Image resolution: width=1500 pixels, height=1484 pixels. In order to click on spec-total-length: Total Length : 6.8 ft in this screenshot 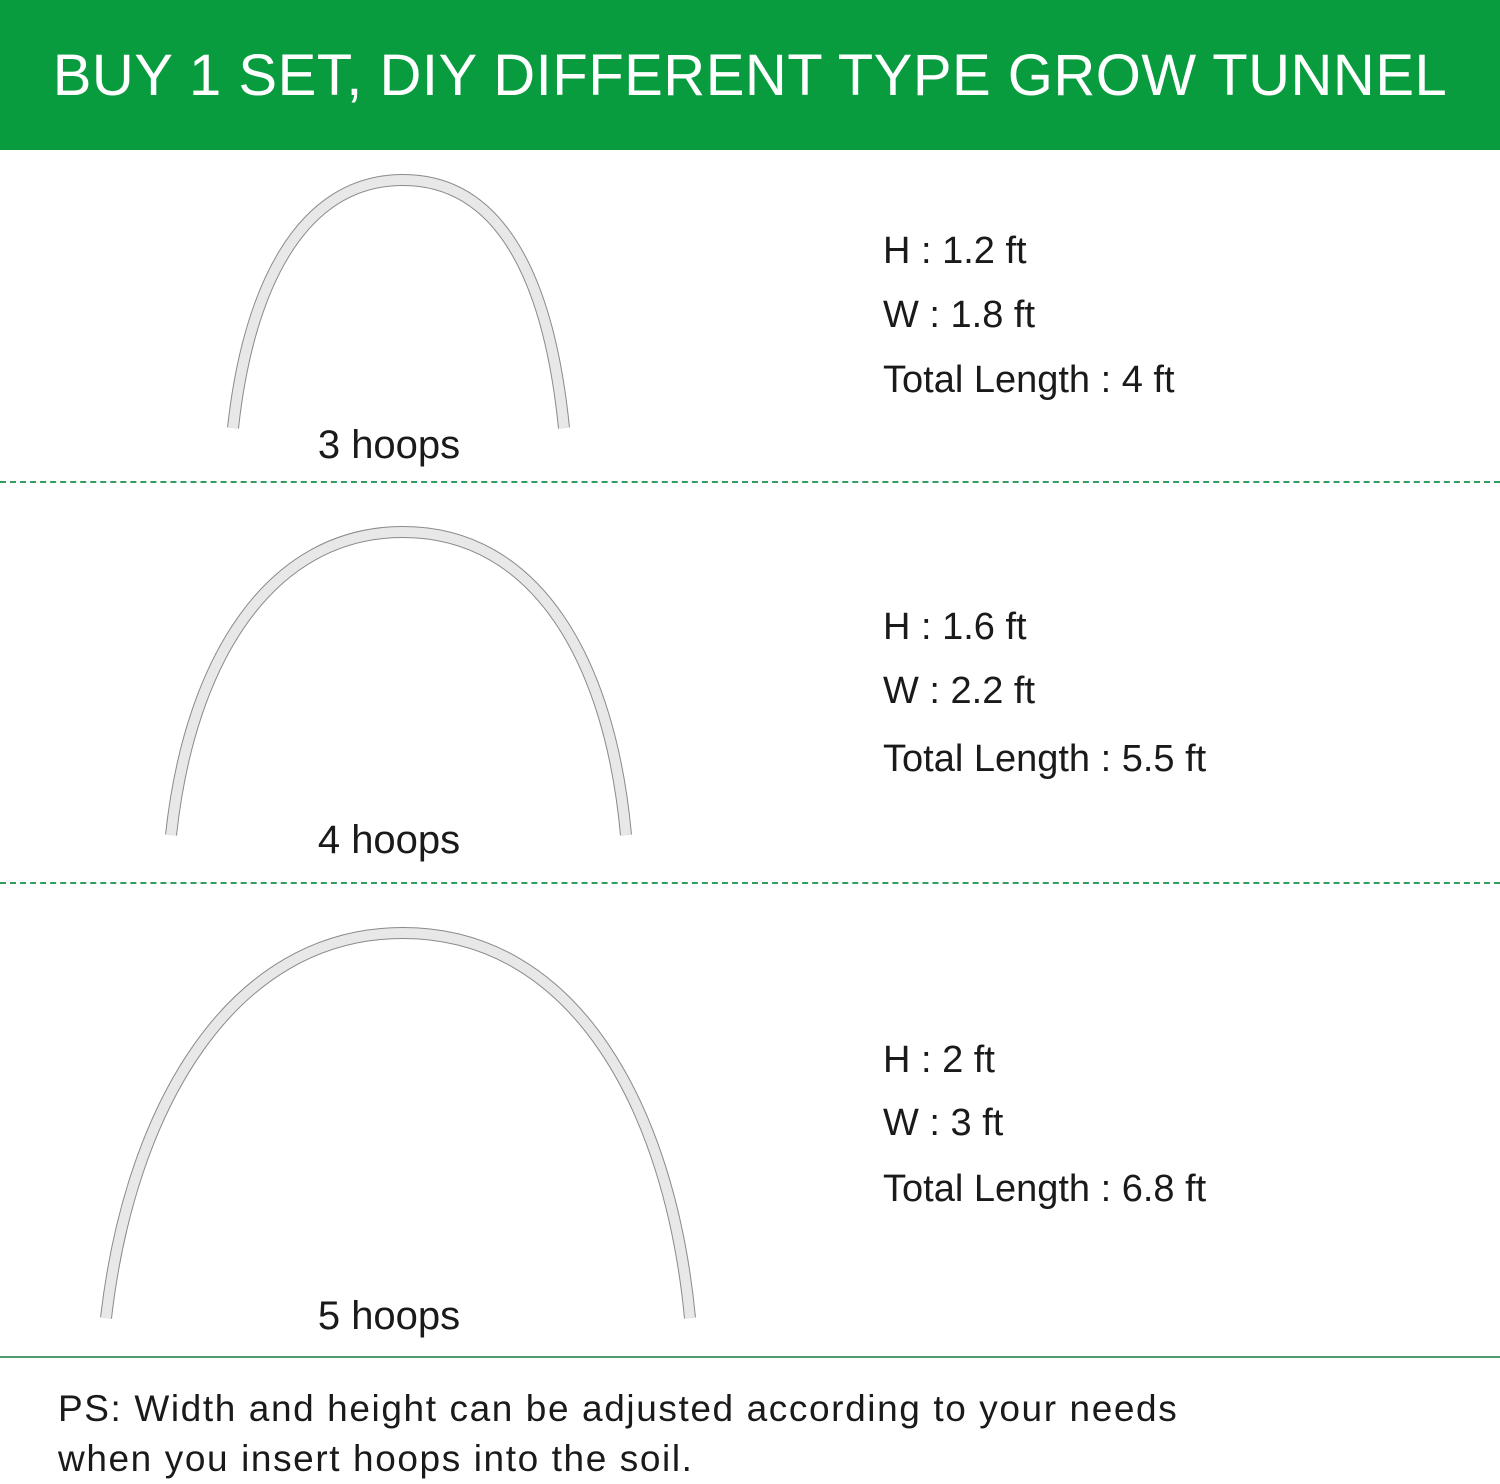, I will do `click(1045, 1189)`.